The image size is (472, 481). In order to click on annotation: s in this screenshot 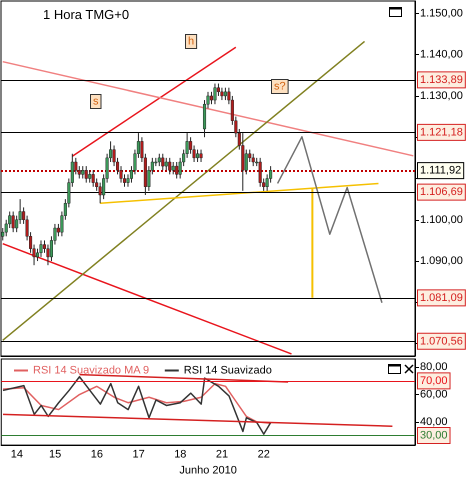, I will do `click(96, 102)`.